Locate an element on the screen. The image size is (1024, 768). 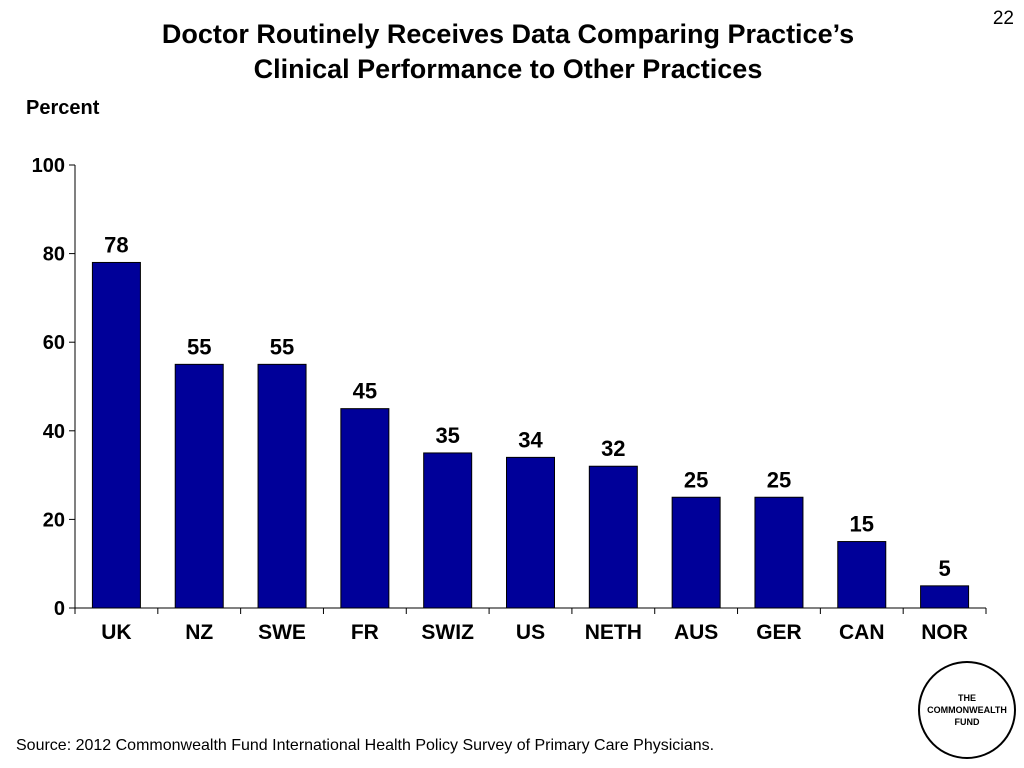
bar-value-label: 15 is located at coordinates (862, 524).